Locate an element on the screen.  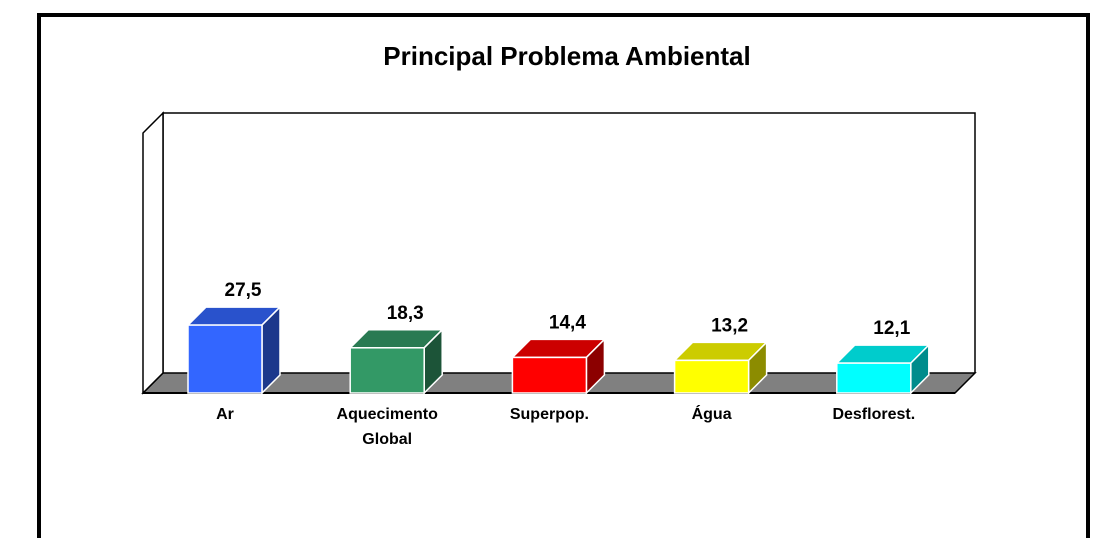
side-wall is located at coordinates (153, 253).